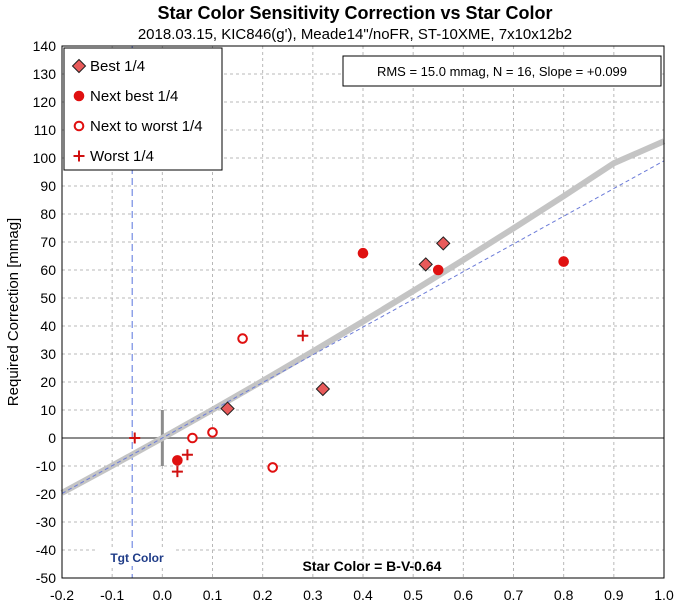 The width and height of the screenshot is (685, 613). Describe the element at coordinates (48, 214) in the screenshot. I see `y-tick-label: 80` at that location.